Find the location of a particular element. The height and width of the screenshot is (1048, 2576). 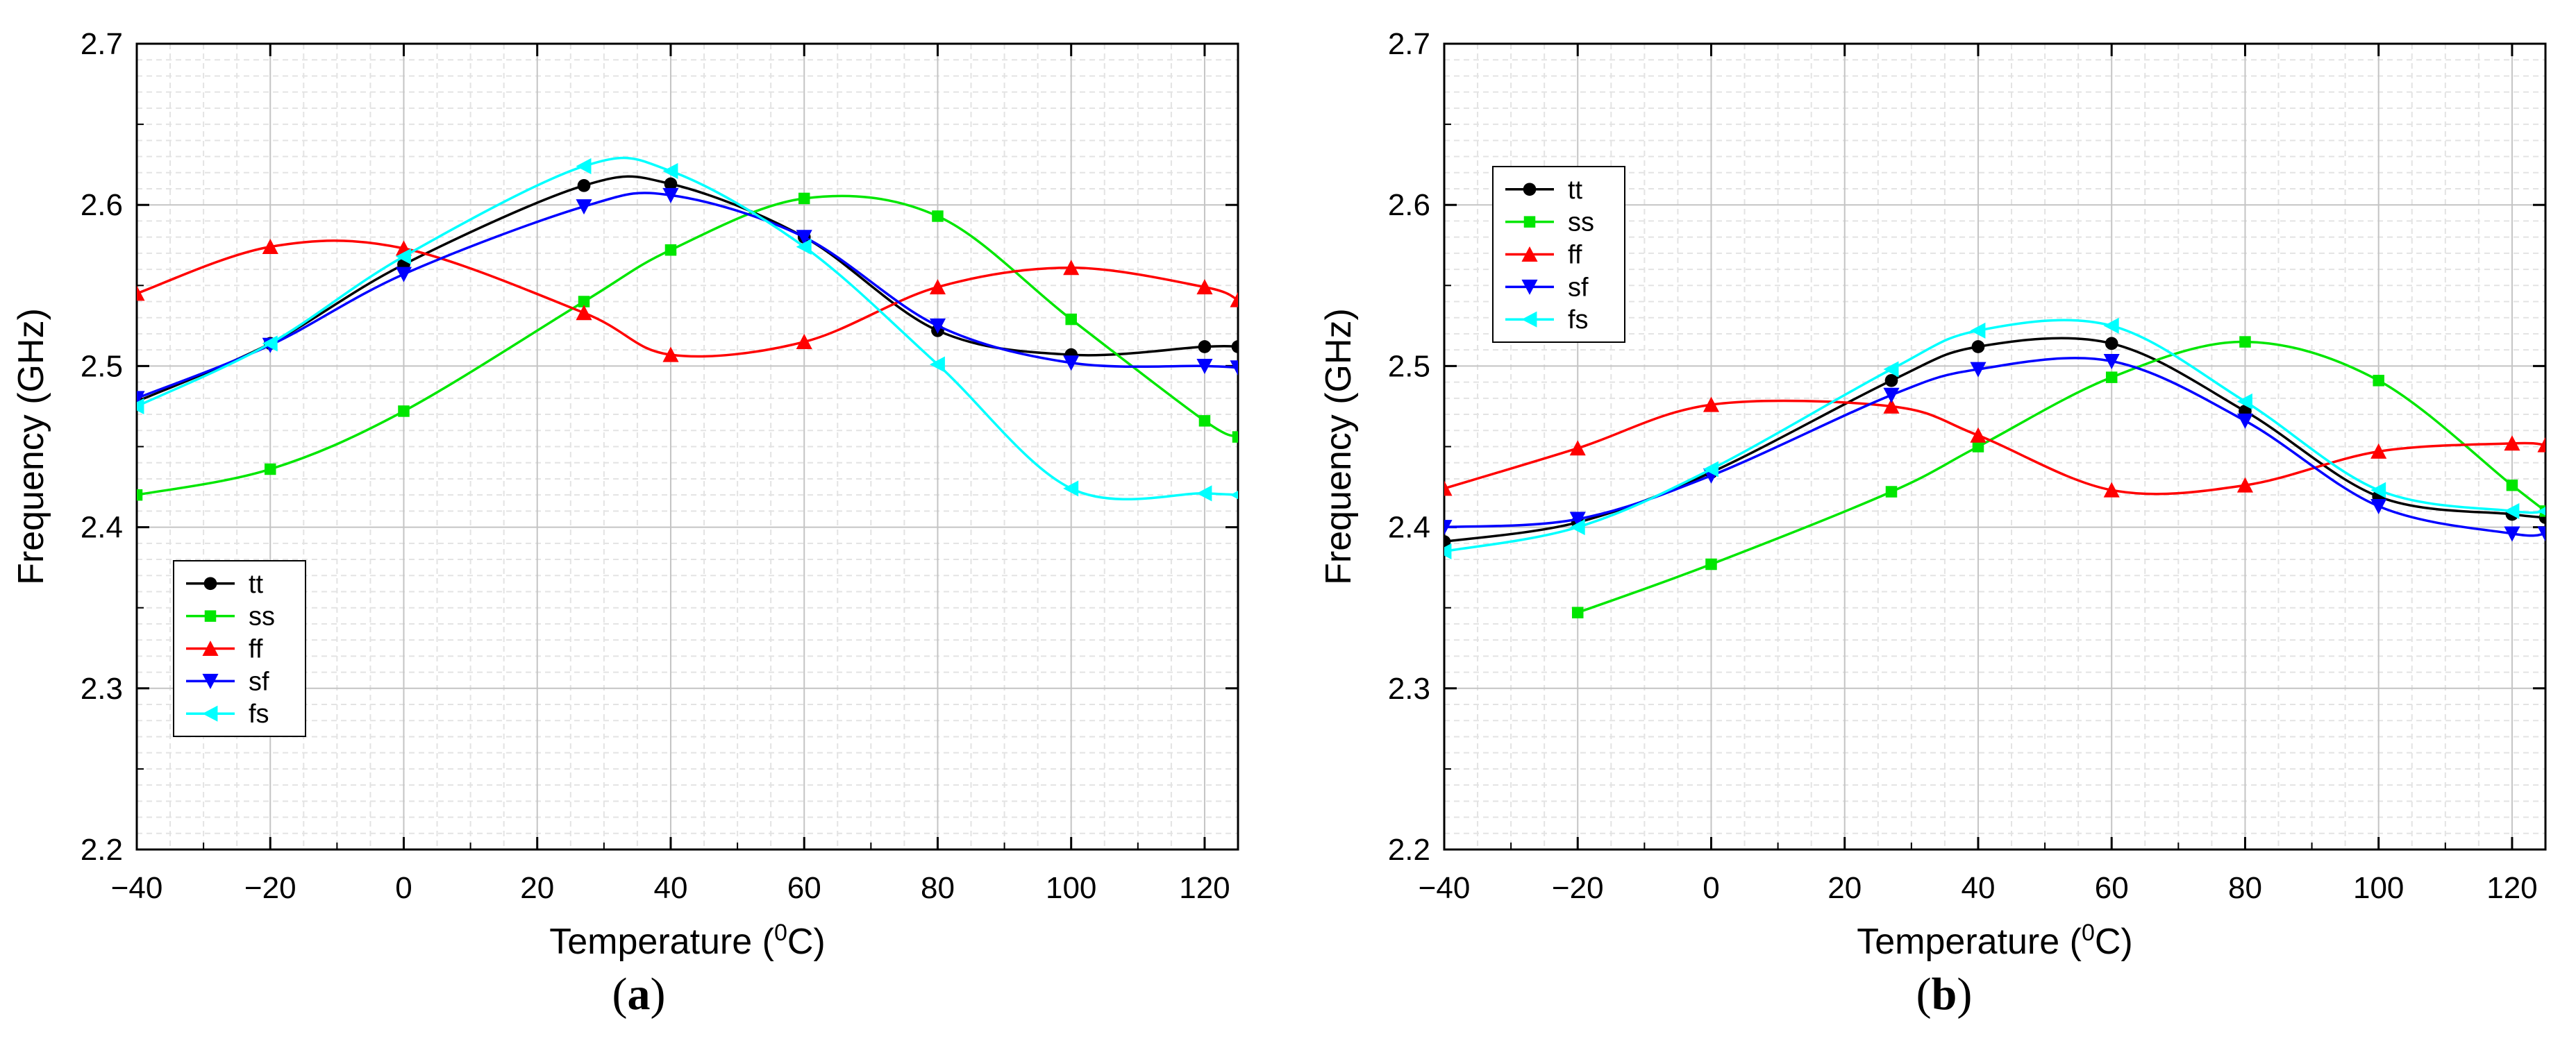

legend-marker-tt is located at coordinates (210, 584).